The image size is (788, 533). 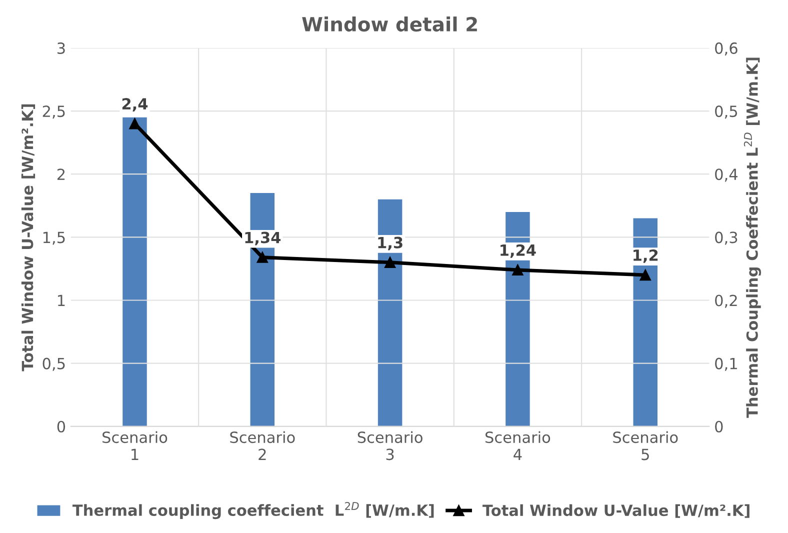 What do you see at coordinates (53, 112) in the screenshot?
I see `y-tick-label: 2,5` at bounding box center [53, 112].